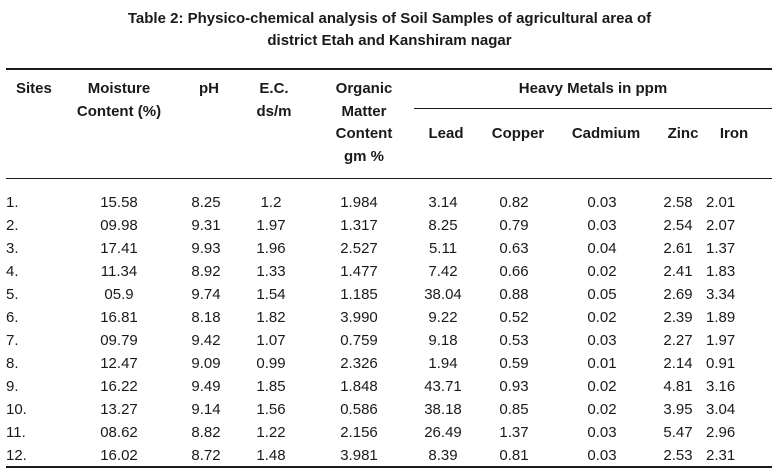  I want to click on header-om-line-2: Matter, so click(364, 111).